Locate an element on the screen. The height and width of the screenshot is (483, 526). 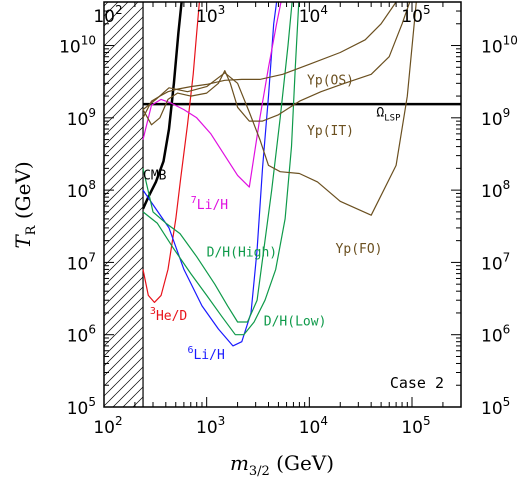
curve-label-part: Yp(IT) is located at coordinates (330, 131).